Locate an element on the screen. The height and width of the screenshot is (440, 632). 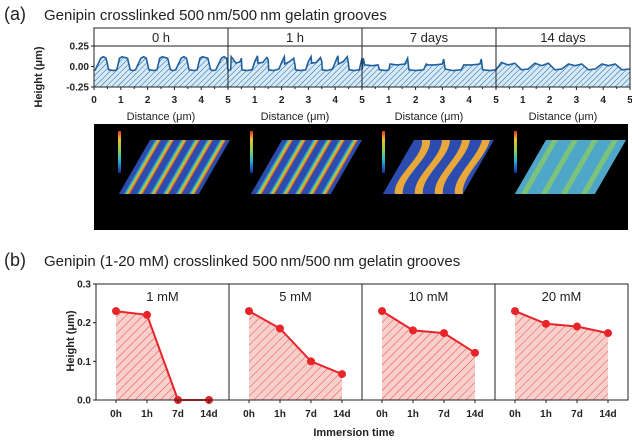
profile-area is located at coordinates (429, 72).